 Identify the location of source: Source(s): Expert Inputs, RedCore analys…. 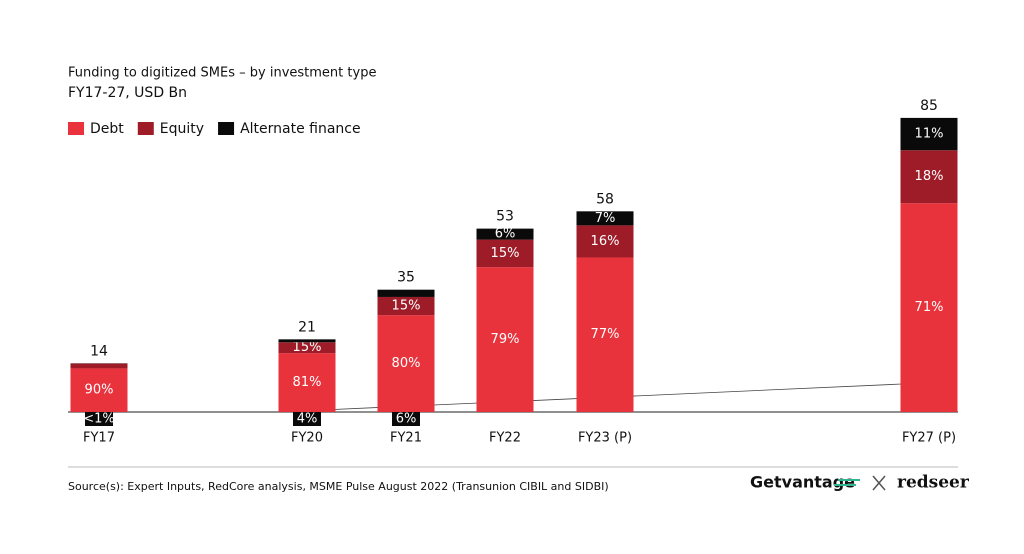
(338, 486).